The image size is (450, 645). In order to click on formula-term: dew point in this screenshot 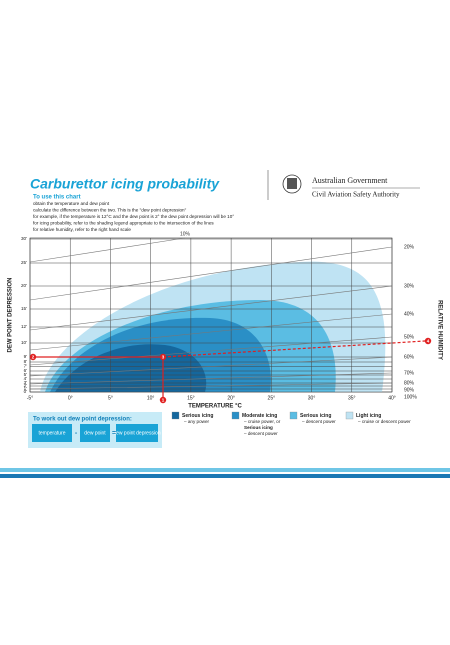, I will do `click(95, 433)`.